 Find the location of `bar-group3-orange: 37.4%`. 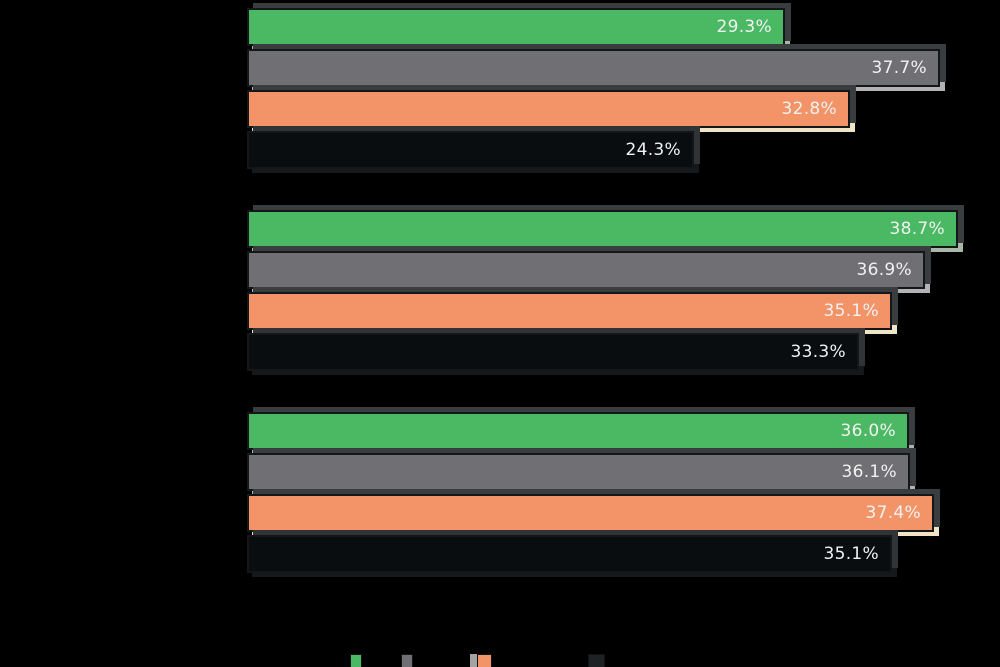

bar-group3-orange: 37.4% is located at coordinates (590, 513).